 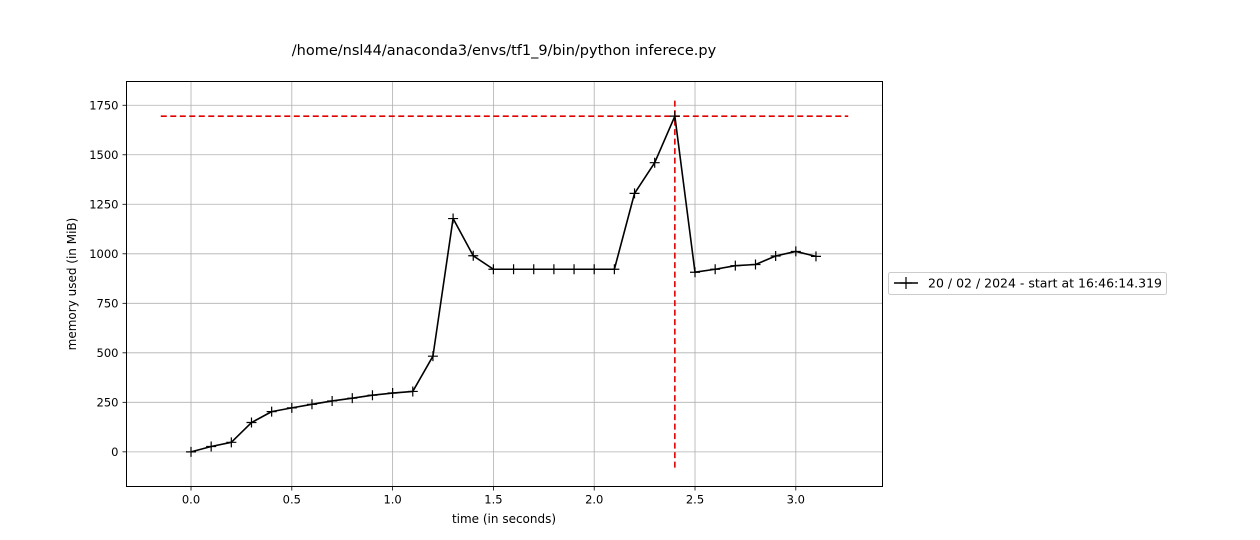 I want to click on legend-box, so click(x=1027, y=283).